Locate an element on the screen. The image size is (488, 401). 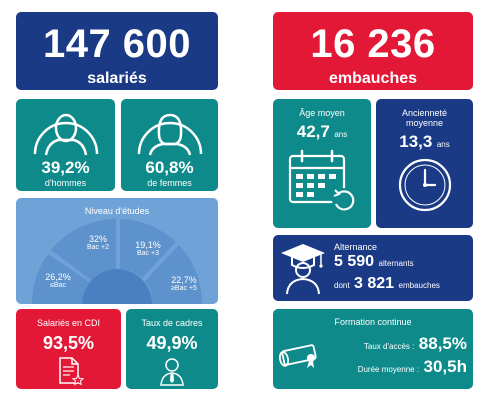
segment-bac3: 19,1% Bac +3 is located at coordinates (148, 248).